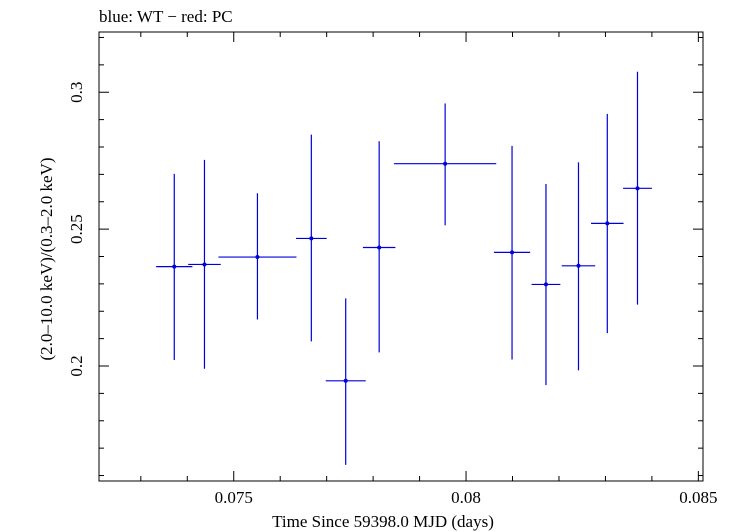 The width and height of the screenshot is (739, 532). I want to click on x-tick-label: 0.075, so click(234, 497).